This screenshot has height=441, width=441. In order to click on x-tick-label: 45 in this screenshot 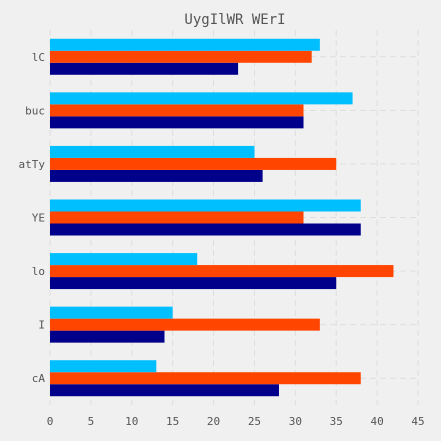, I will do `click(417, 421)`.